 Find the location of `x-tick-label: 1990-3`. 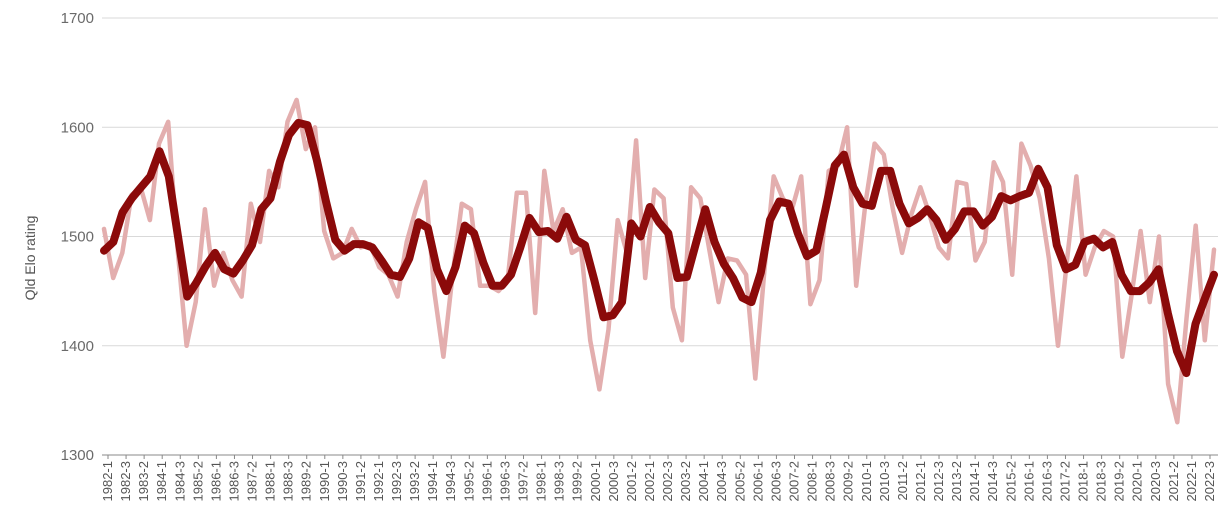

x-tick-label: 1990-3 is located at coordinates (342, 481).